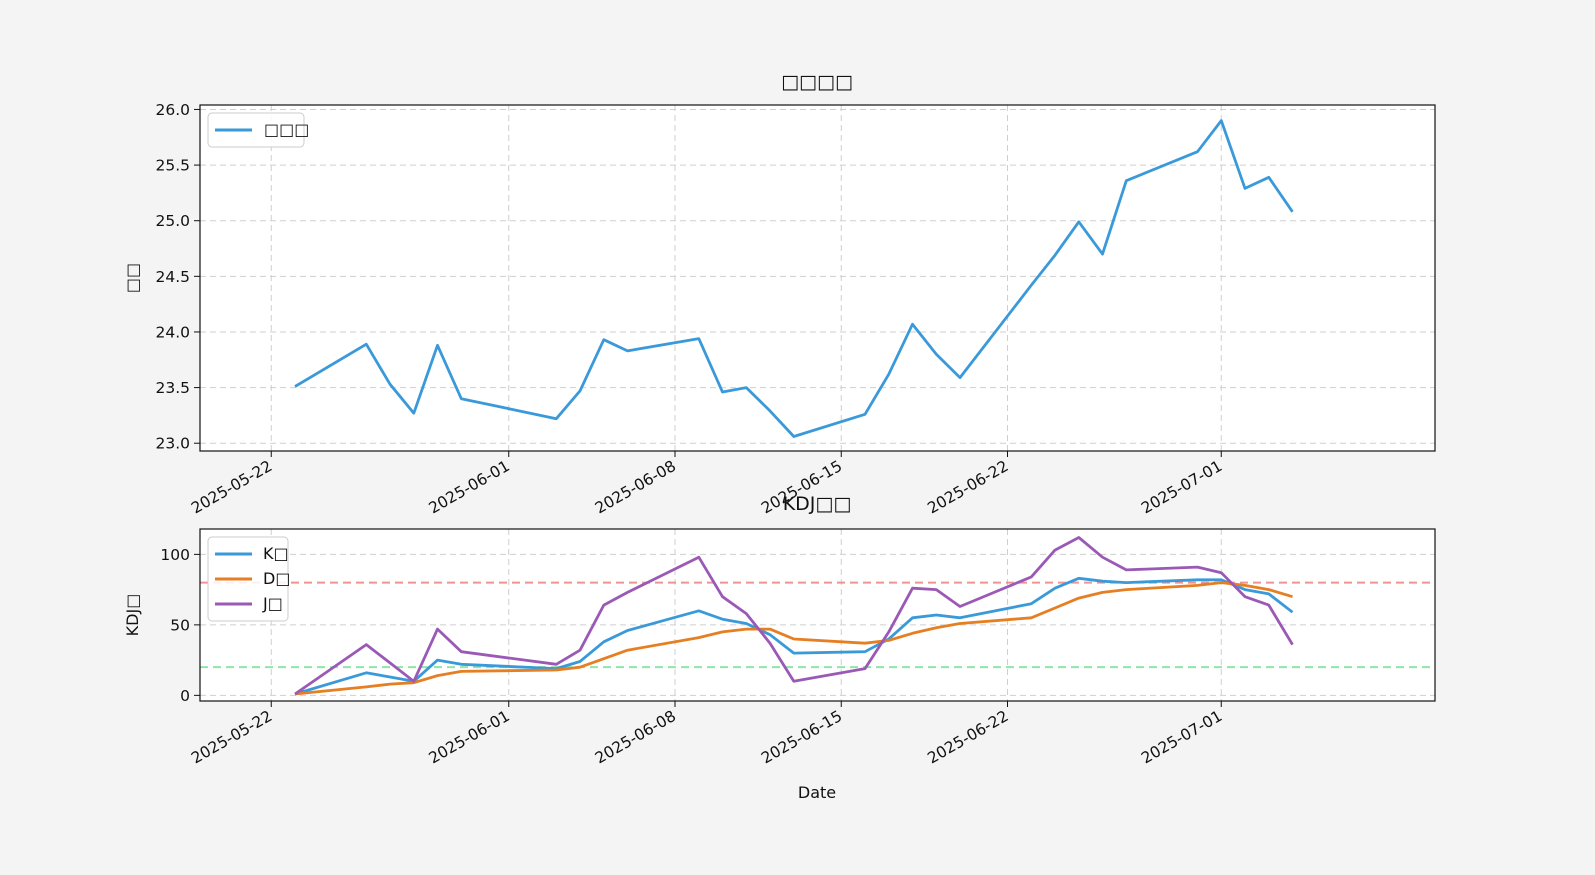 Image resolution: width=1595 pixels, height=875 pixels. What do you see at coordinates (132, 278) in the screenshot?
I see `price-y-axis-label: □□` at bounding box center [132, 278].